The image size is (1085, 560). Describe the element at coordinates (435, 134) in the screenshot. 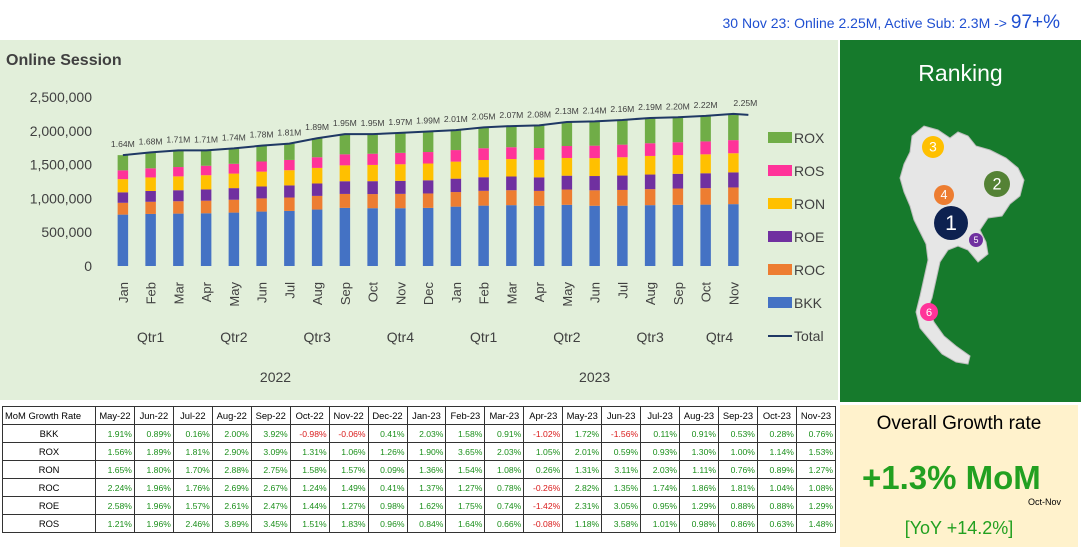

I see `total-line` at that location.